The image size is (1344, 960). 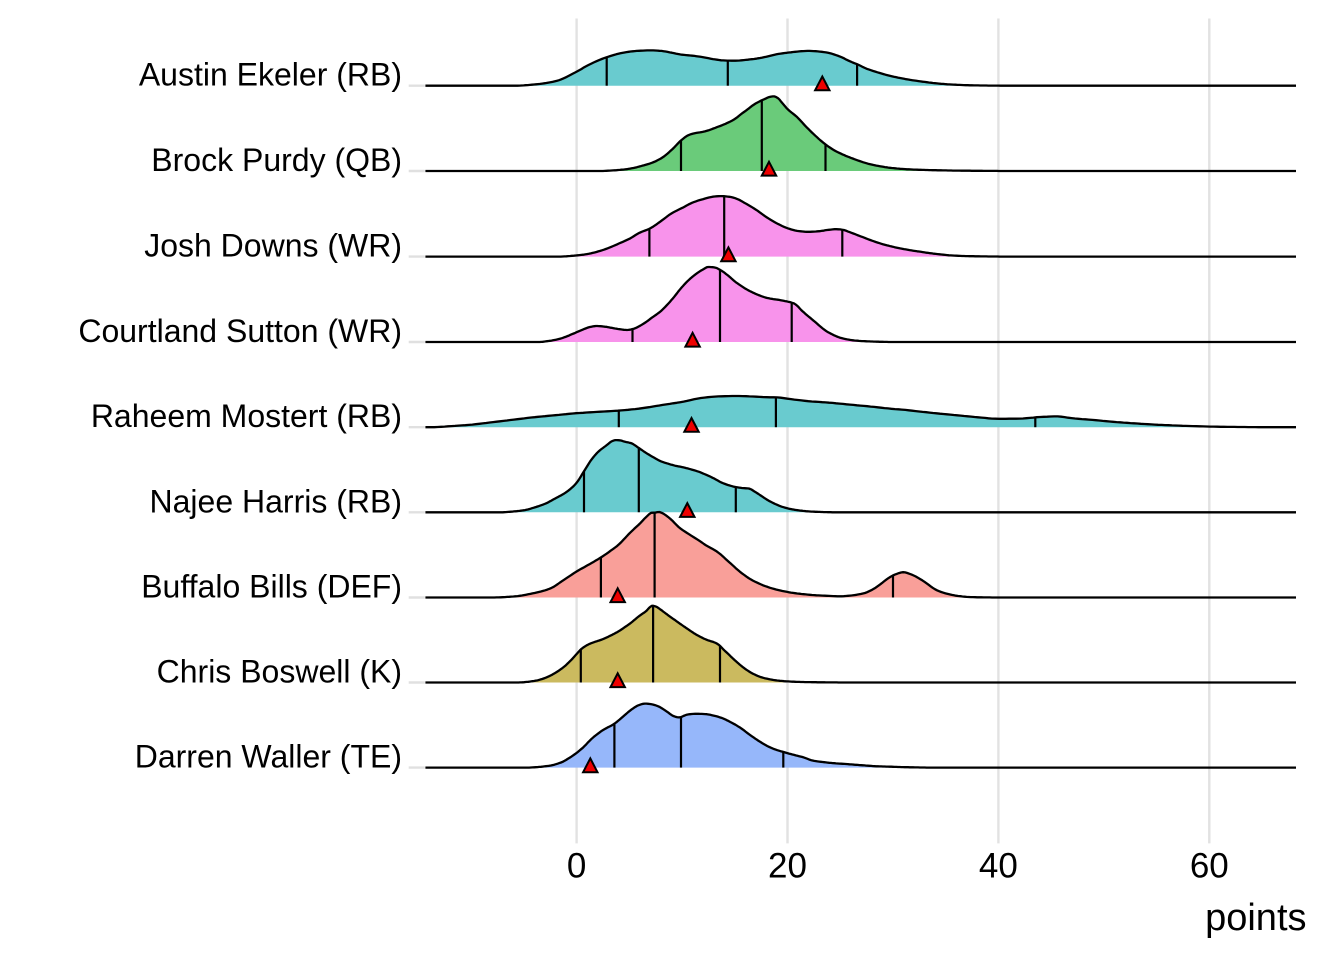 What do you see at coordinates (246, 416) in the screenshot?
I see `svg-text: Raheem Mostert (RB)` at bounding box center [246, 416].